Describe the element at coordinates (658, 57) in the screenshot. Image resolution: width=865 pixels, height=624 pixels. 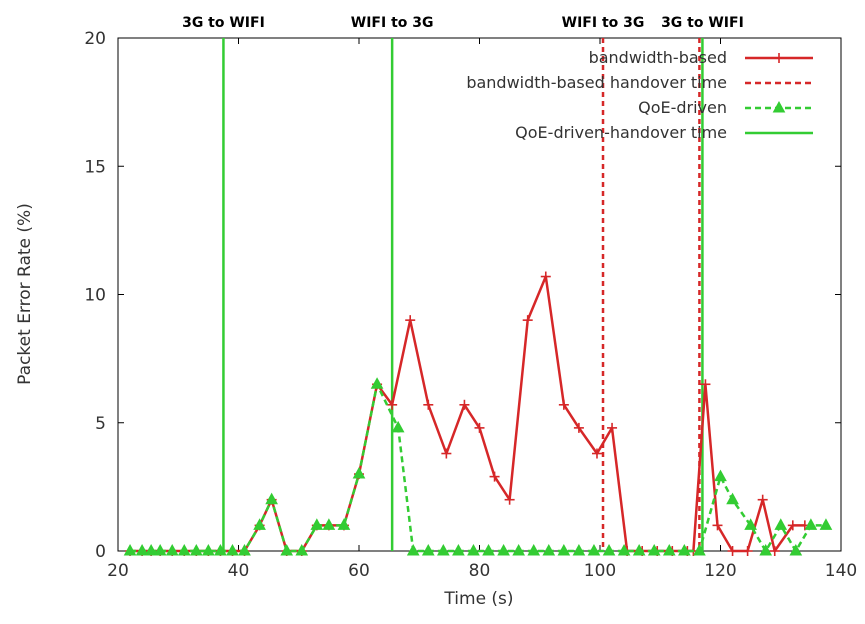
I see `legend-label: bandwidth-based` at that location.